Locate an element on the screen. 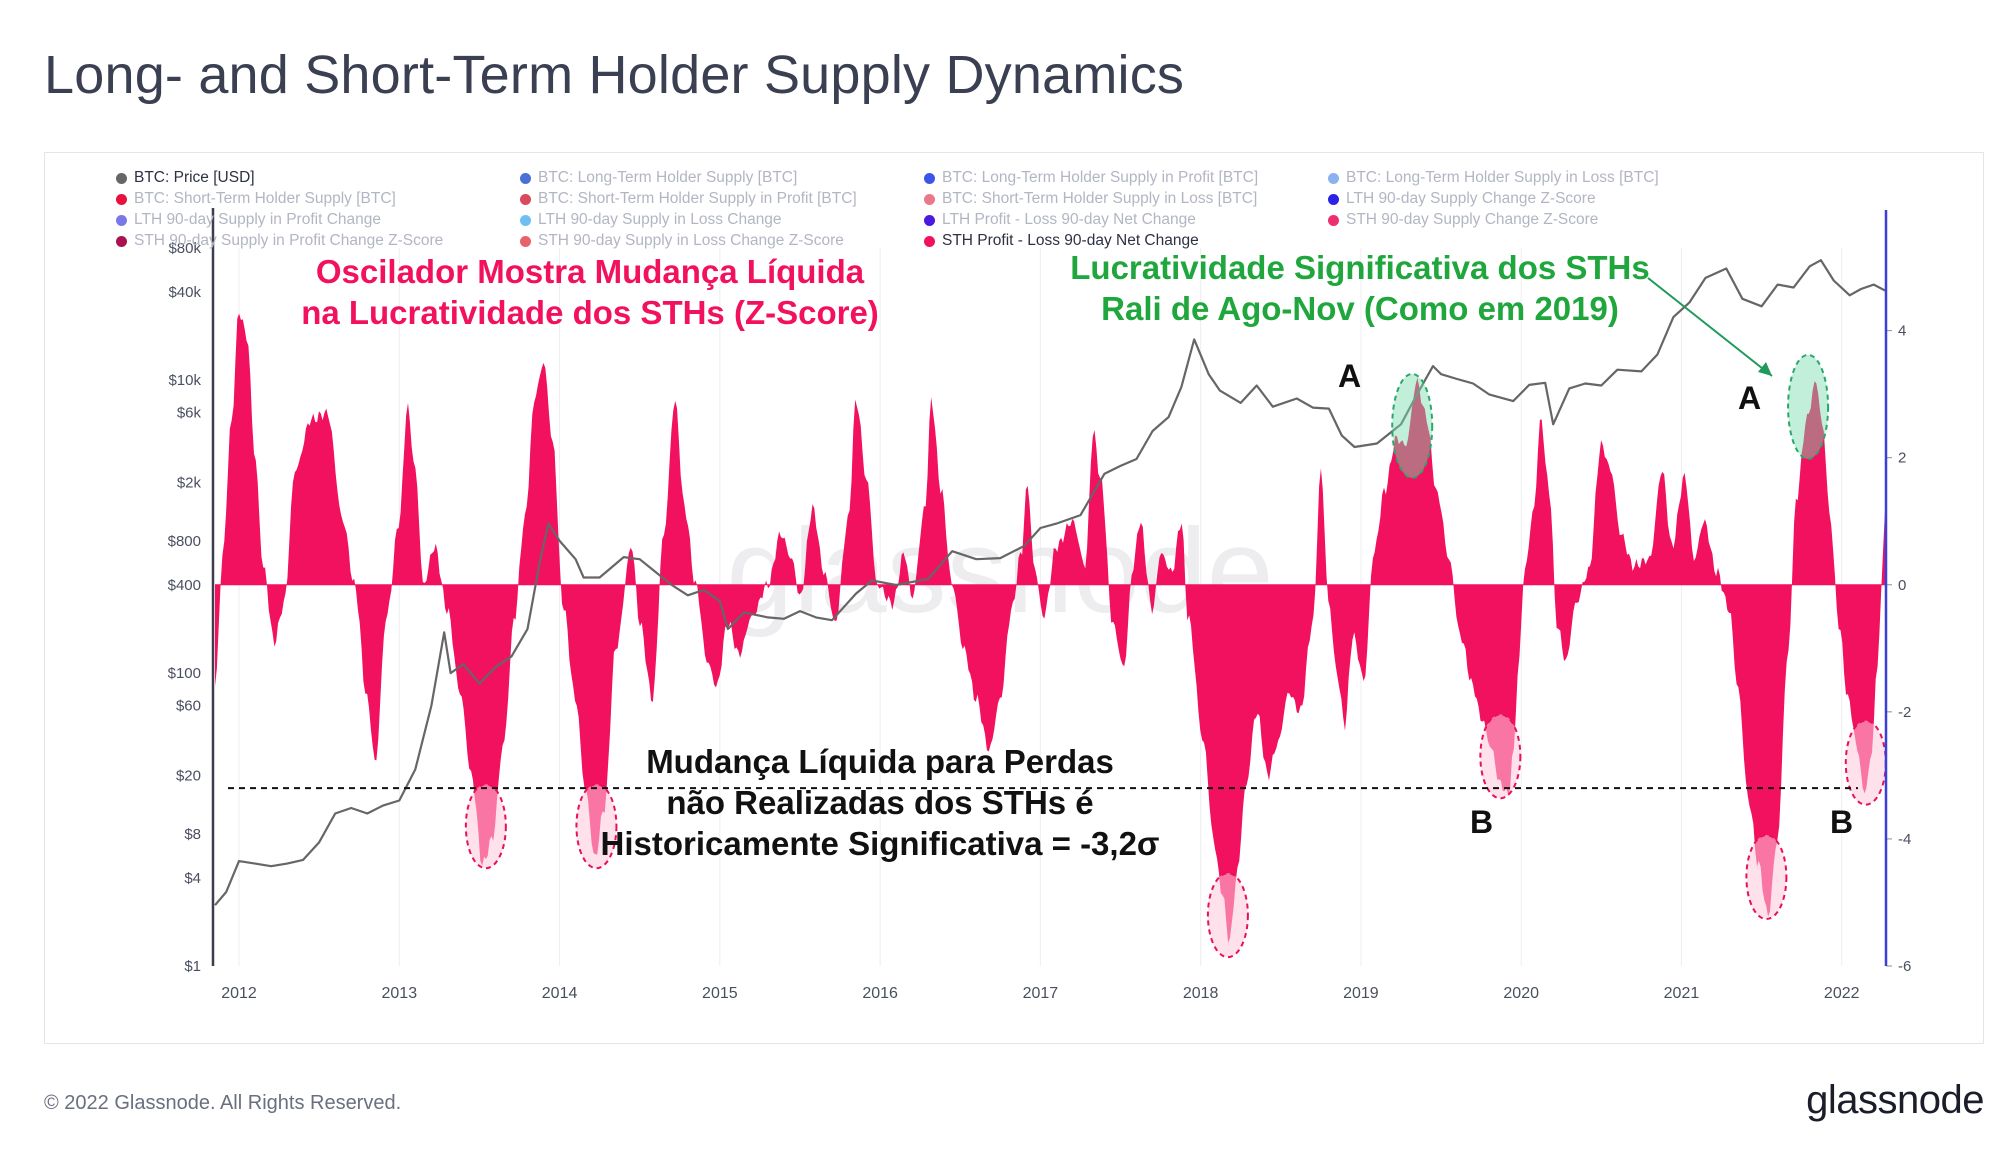  annotation-arrow is located at coordinates (1710, 327).